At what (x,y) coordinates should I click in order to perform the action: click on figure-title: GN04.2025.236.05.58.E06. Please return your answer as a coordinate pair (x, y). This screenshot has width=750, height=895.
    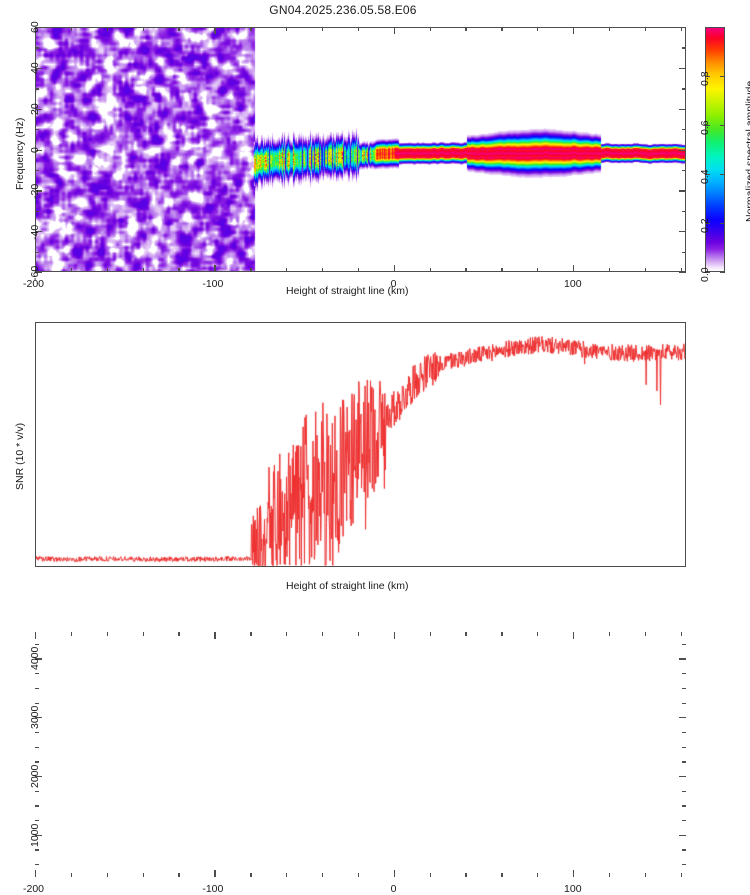
    Looking at the image, I should click on (343, 10).